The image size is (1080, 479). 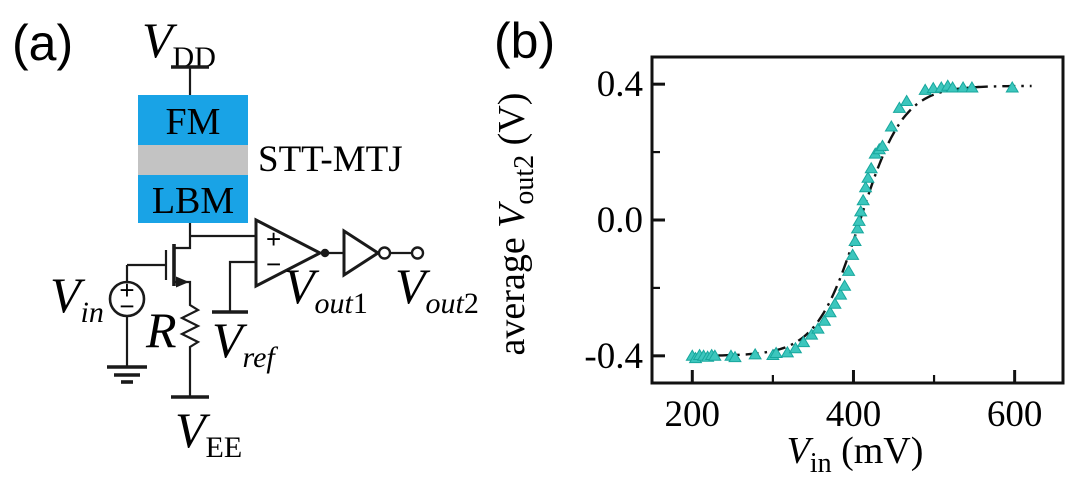 I want to click on transistor-drain-wire, so click(x=183, y=243).